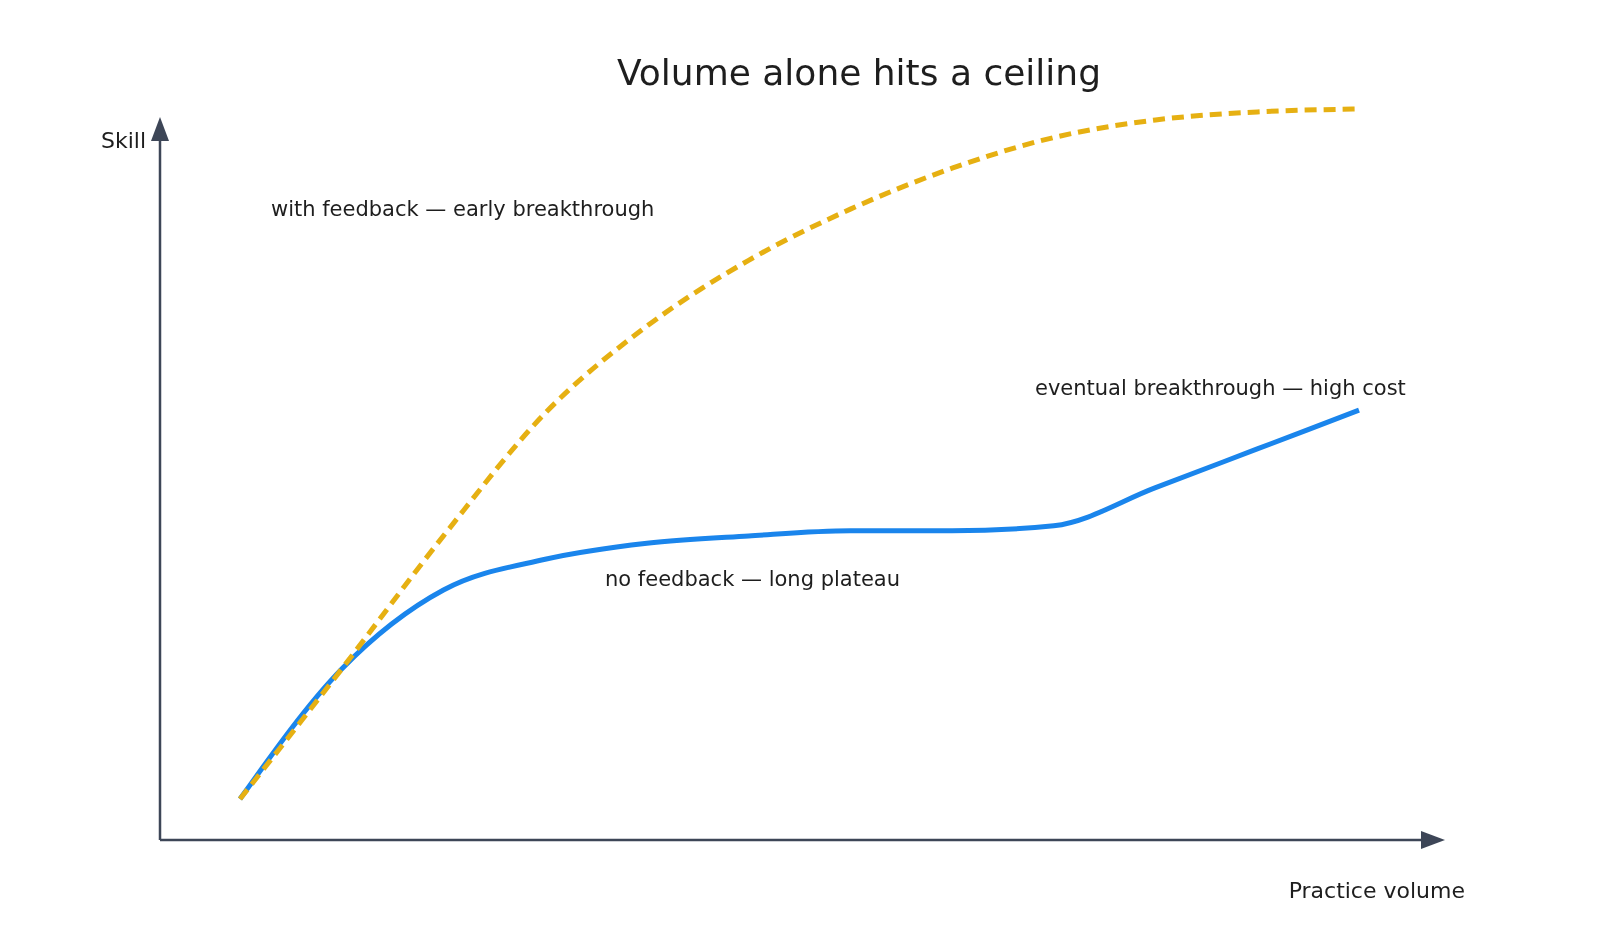  What do you see at coordinates (859, 72) in the screenshot?
I see `chart-title: Volume alone hits a ceiling` at bounding box center [859, 72].